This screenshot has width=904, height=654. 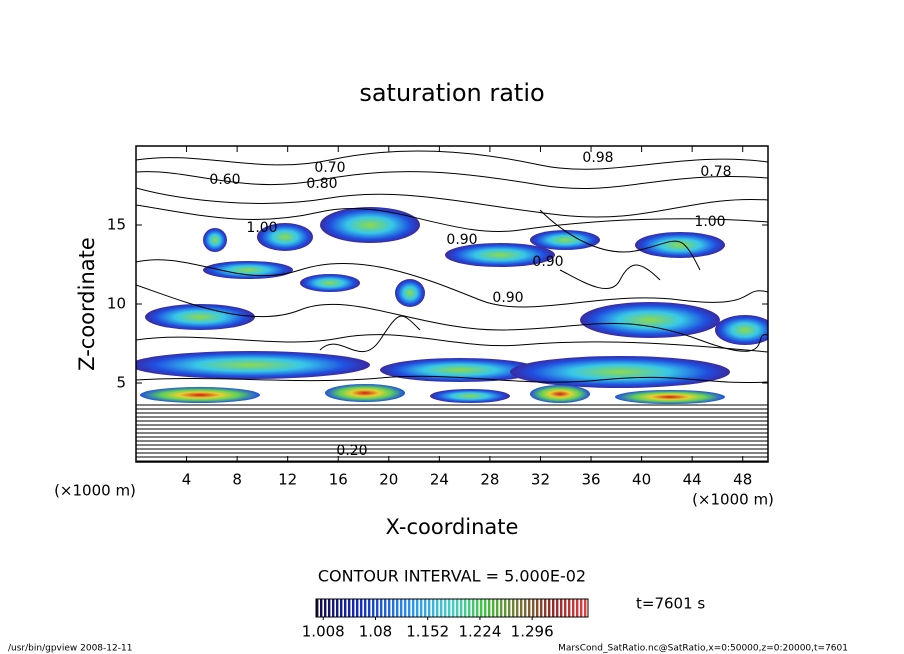 What do you see at coordinates (439, 480) in the screenshot?
I see `x-tick-label: 24` at bounding box center [439, 480].